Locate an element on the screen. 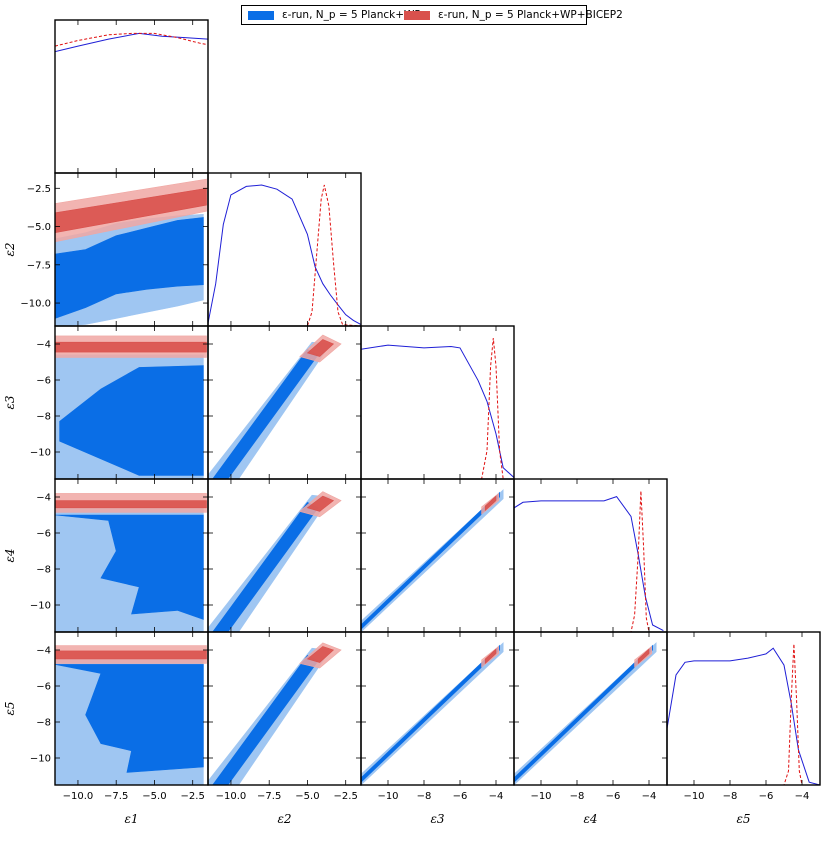 The image size is (830, 843). y-axis-label-ε3: ε3 is located at coordinates (10, 402).